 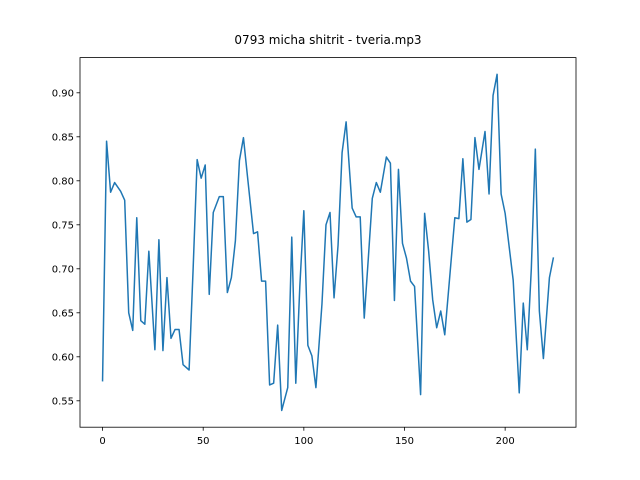 I want to click on y-tick-label: 0.85, so click(x=63, y=137).